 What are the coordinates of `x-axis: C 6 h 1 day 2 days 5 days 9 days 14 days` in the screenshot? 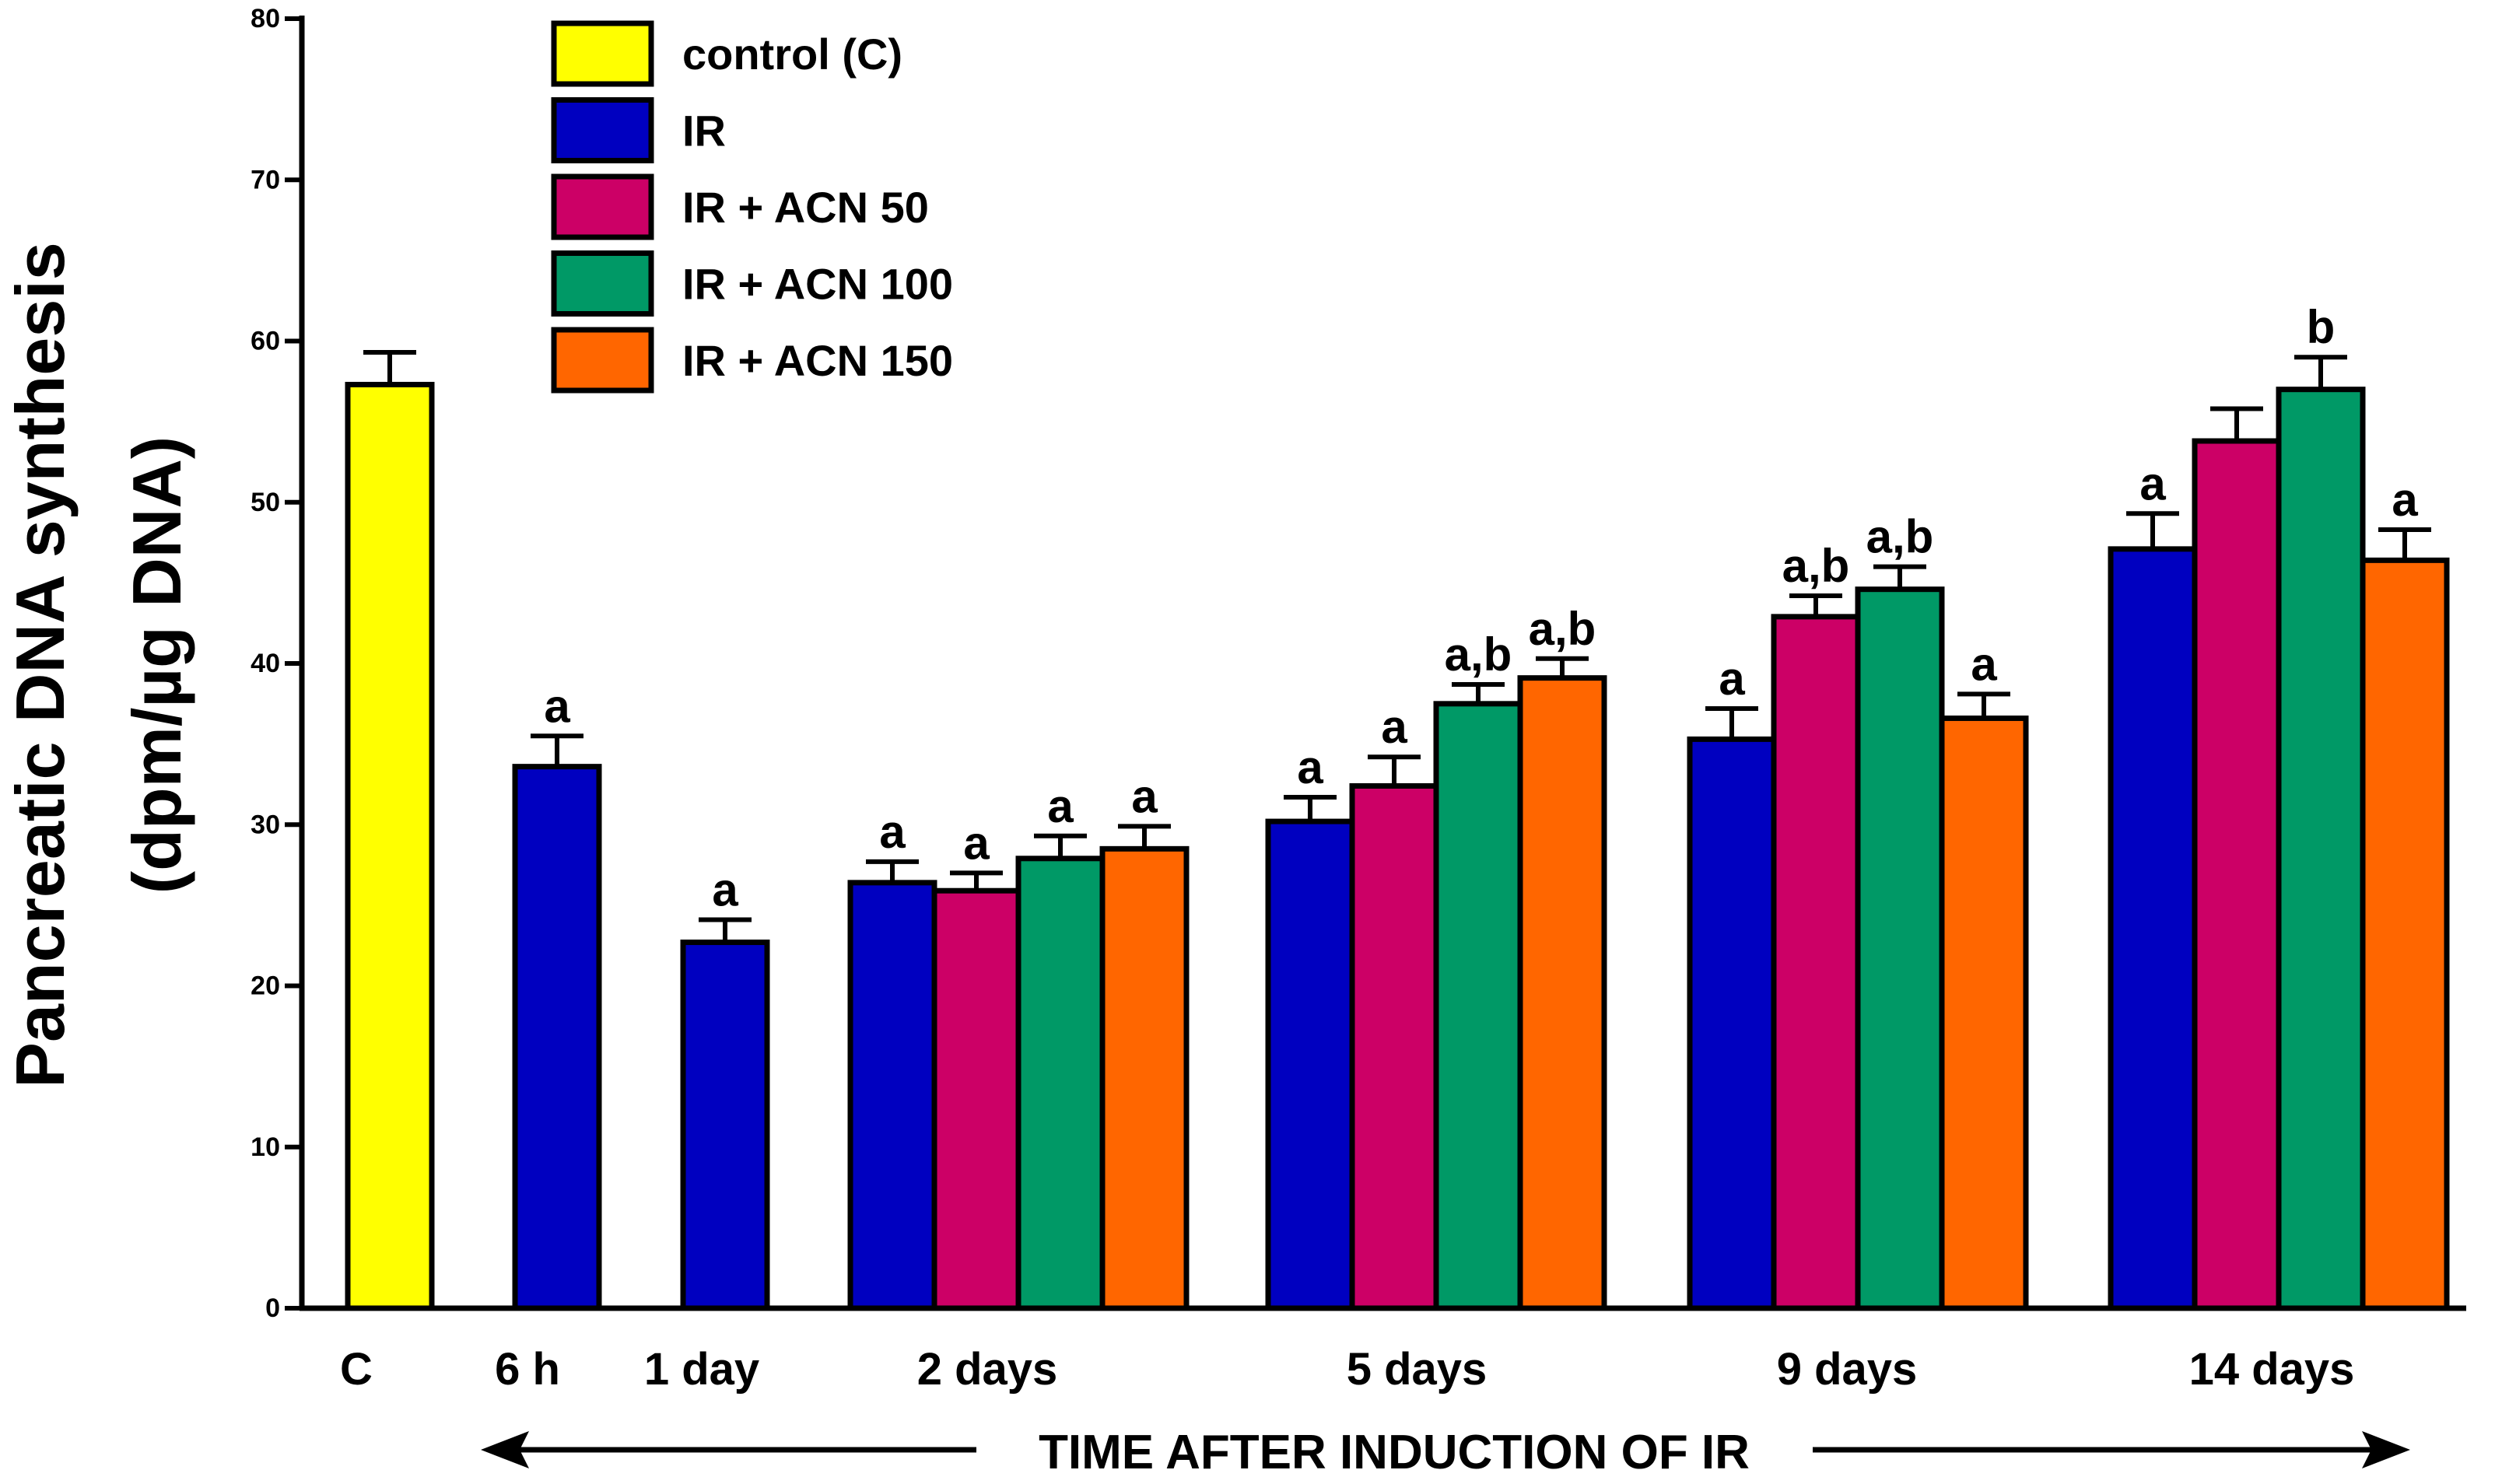 It's located at (1383, 1350).